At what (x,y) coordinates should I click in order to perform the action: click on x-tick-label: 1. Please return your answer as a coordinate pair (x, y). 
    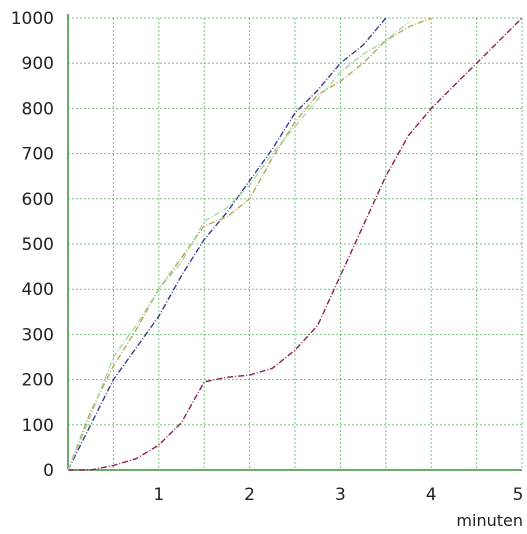
    Looking at the image, I should click on (158, 495).